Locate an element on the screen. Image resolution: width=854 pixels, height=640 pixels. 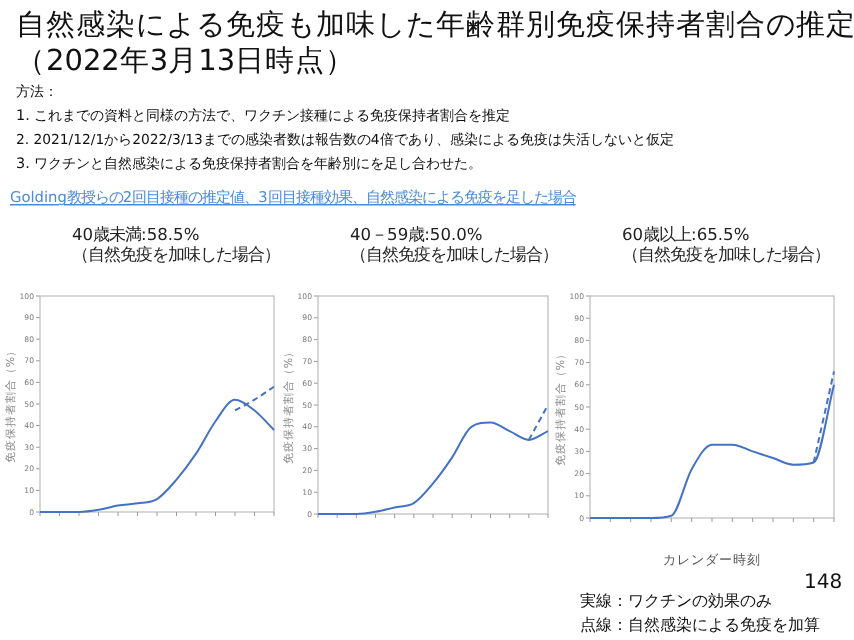
chart-title: 60歳以上:65.5% （自然免疫を加味した場合） is located at coordinates (726, 244).